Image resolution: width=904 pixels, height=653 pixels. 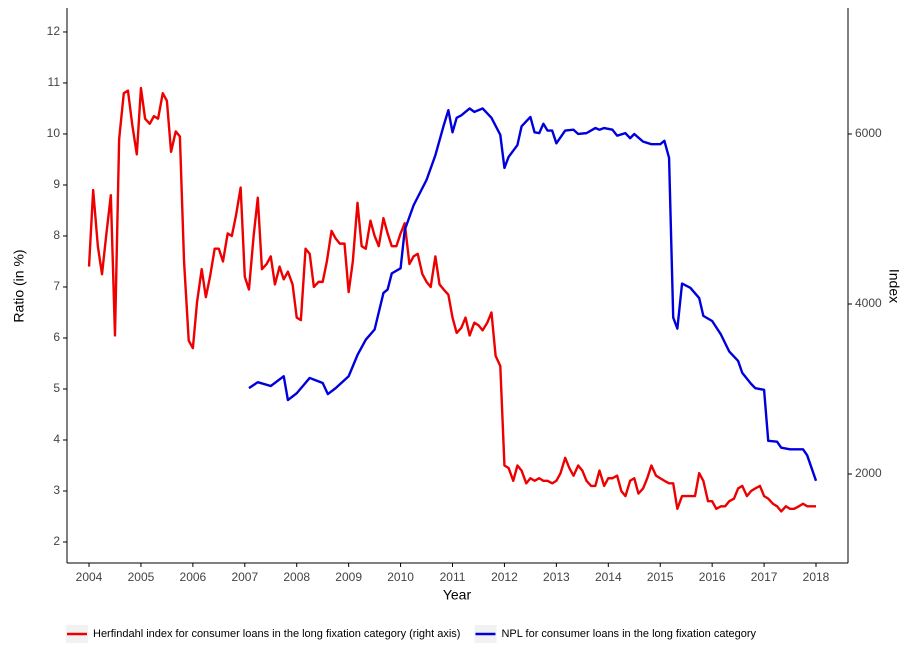 What do you see at coordinates (608, 577) in the screenshot?
I see `x-tick-label: 2014` at bounding box center [608, 577].